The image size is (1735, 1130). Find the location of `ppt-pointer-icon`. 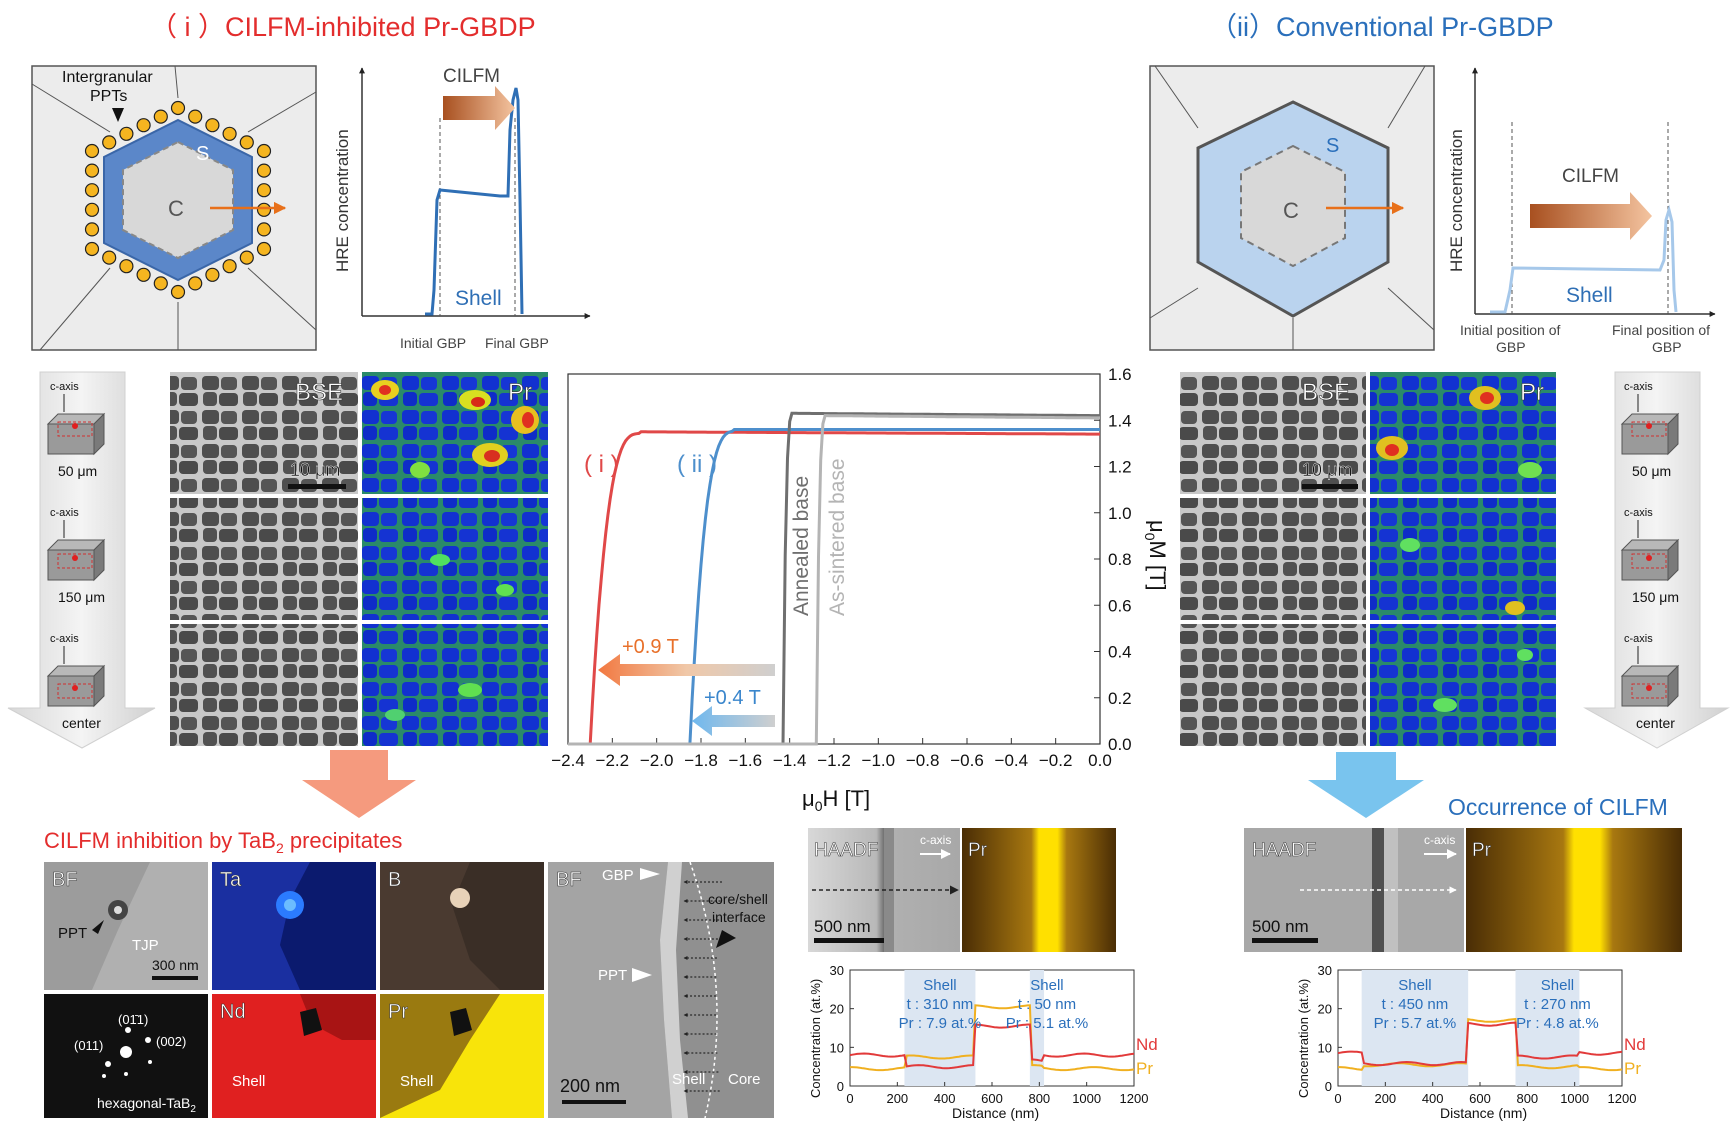

ppt-pointer-icon is located at coordinates (118, 115).